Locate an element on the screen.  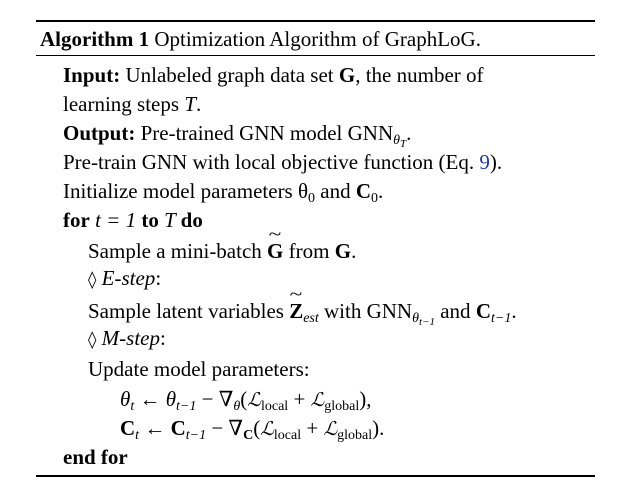
latent-symbol: Z is located at coordinates (296, 311).